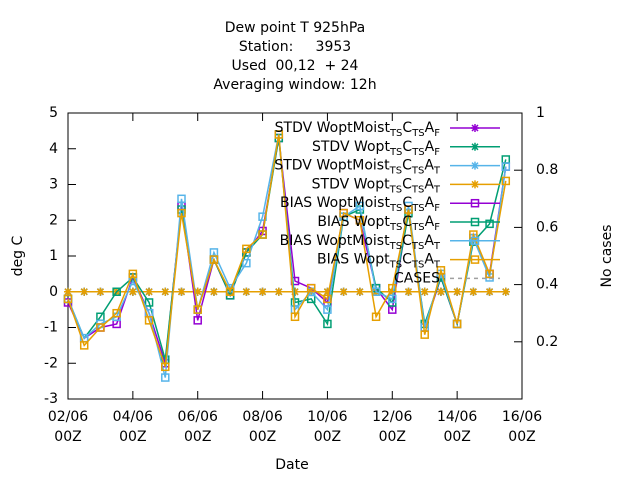 Image resolution: width=640 pixels, height=480 pixels. Describe the element at coordinates (198, 417) in the screenshot. I see `x-tick-label: 06/06` at that location.